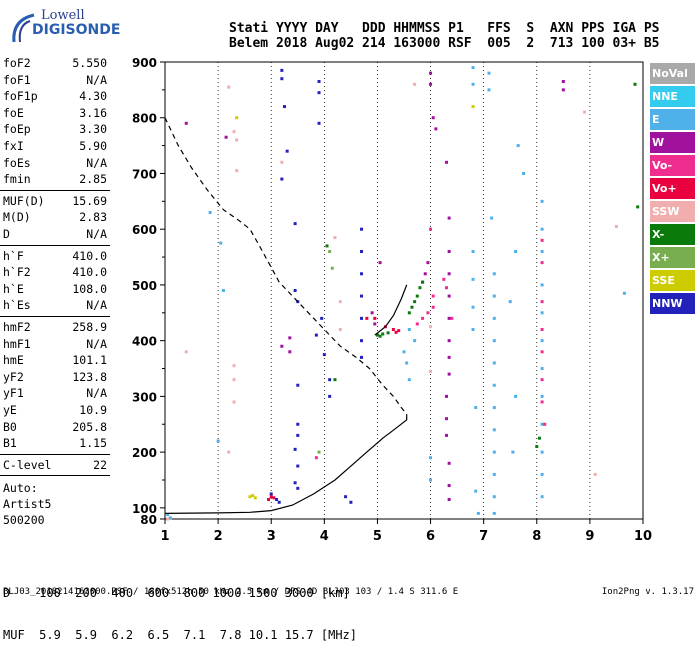 This screenshot has width=700, height=656. Describe the element at coordinates (55, 361) in the screenshot. I see `param-row-hme: hmE 101.1` at that location.